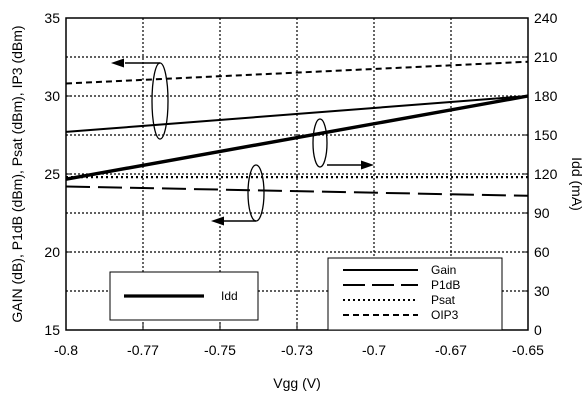 Image resolution: width=584 pixels, height=402 pixels. What do you see at coordinates (546, 18) in the screenshot?
I see `y-right-tick-label: 240` at bounding box center [546, 18].